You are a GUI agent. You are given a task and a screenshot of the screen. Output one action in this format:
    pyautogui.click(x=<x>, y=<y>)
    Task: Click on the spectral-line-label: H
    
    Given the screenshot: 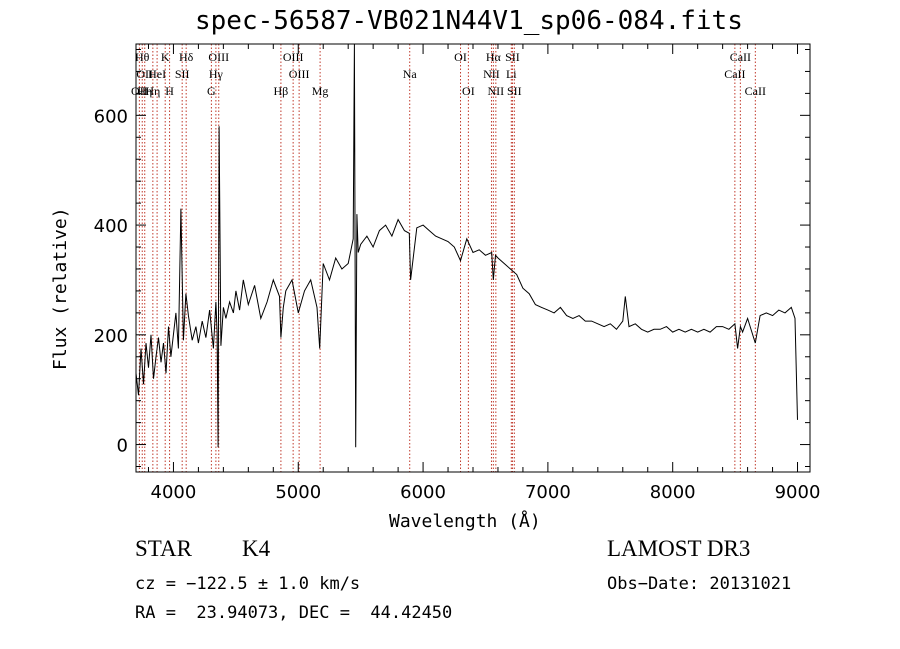 What is the action you would take?
    pyautogui.click(x=169, y=91)
    